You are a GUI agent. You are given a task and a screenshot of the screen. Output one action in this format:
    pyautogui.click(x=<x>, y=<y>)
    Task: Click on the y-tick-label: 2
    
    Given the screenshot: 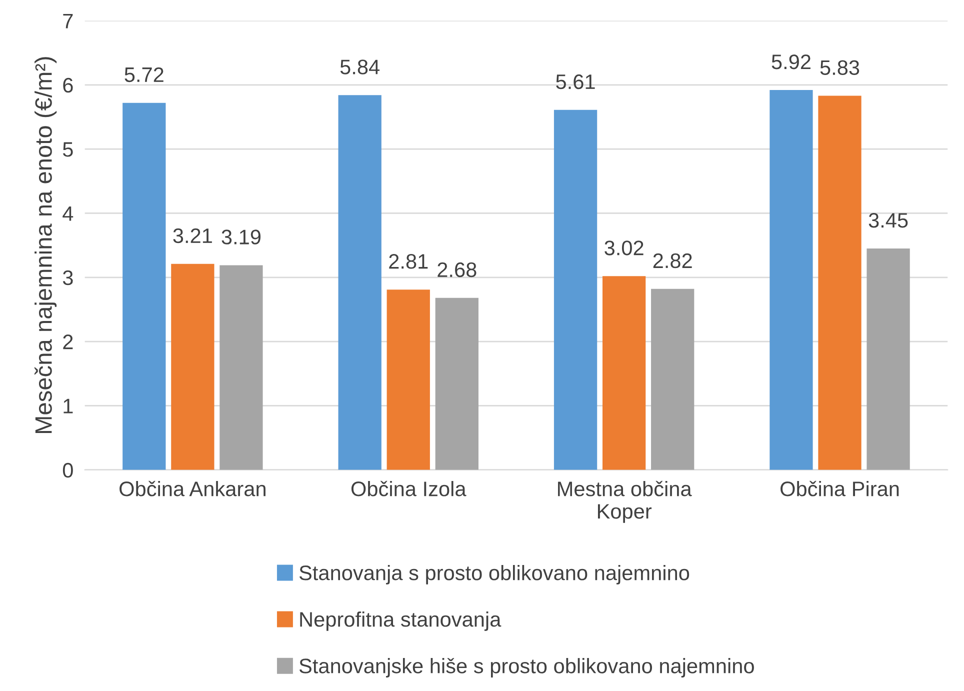 What is the action you would take?
    pyautogui.click(x=68, y=342)
    